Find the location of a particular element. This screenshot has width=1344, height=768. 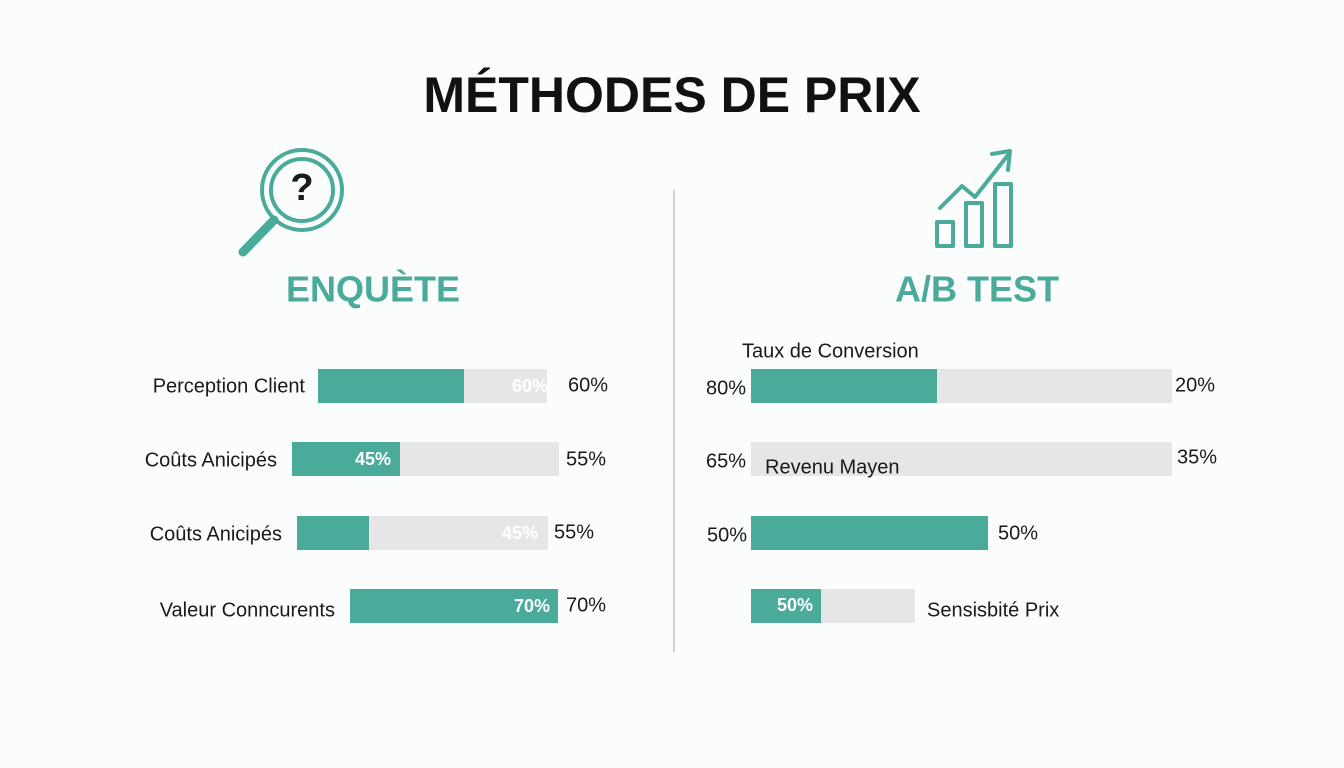

bar-label: 60% is located at coordinates (530, 386).